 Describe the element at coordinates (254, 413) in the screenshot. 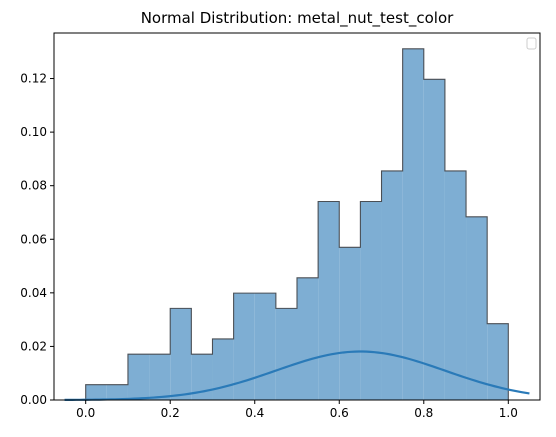

I see `x-tick-label: 0.4` at that location.